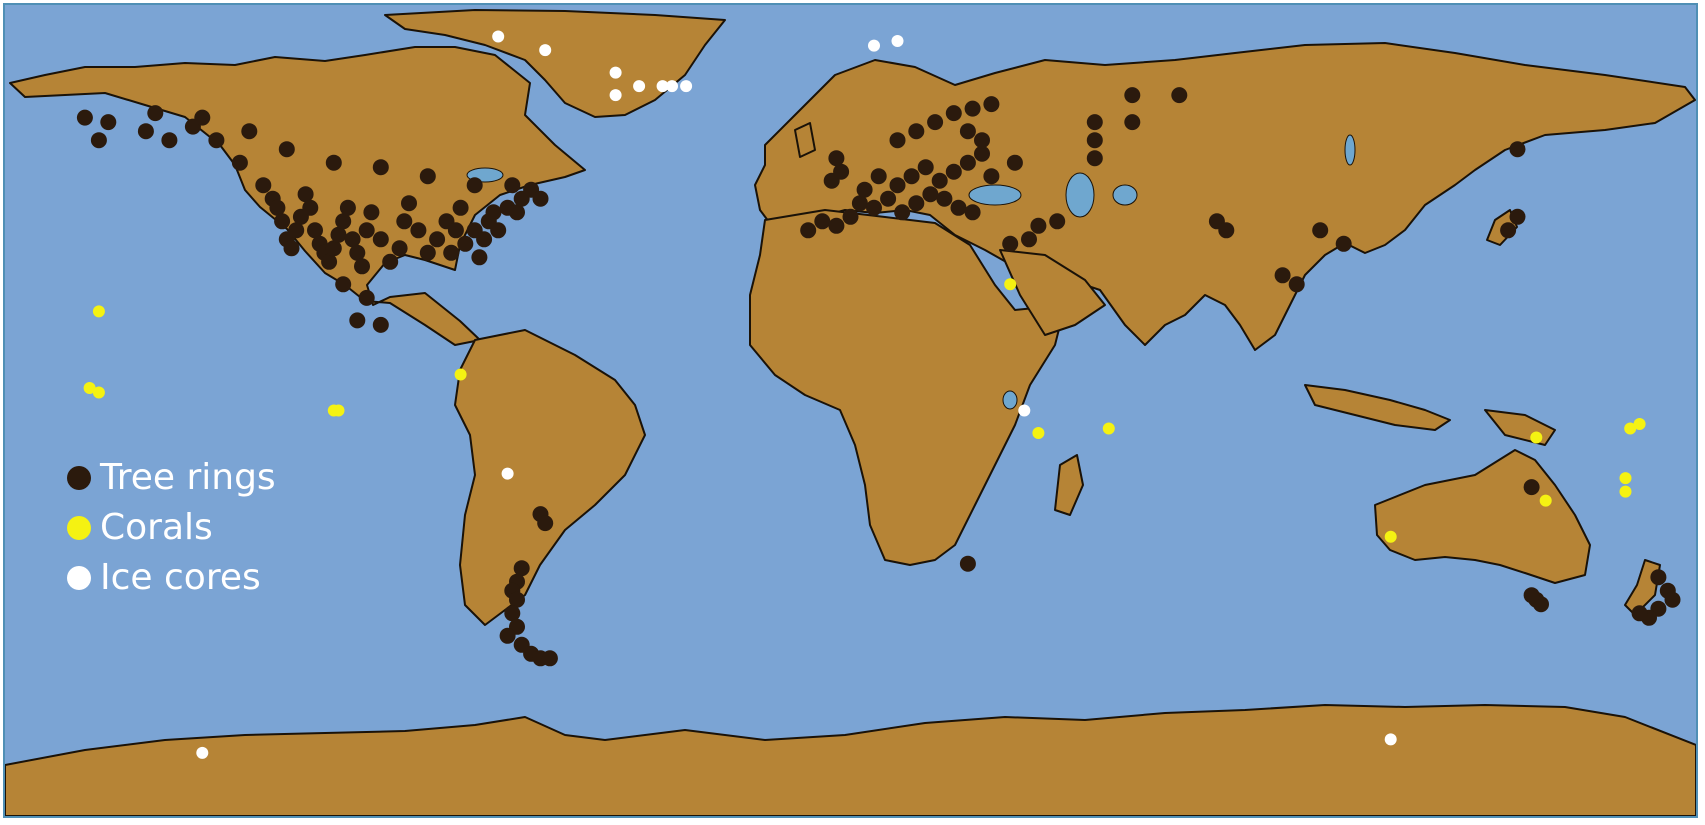 The width and height of the screenshot is (1705, 825). What do you see at coordinates (171, 478) in the screenshot?
I see `legend-item-tree-rings: Tree rings` at bounding box center [171, 478].